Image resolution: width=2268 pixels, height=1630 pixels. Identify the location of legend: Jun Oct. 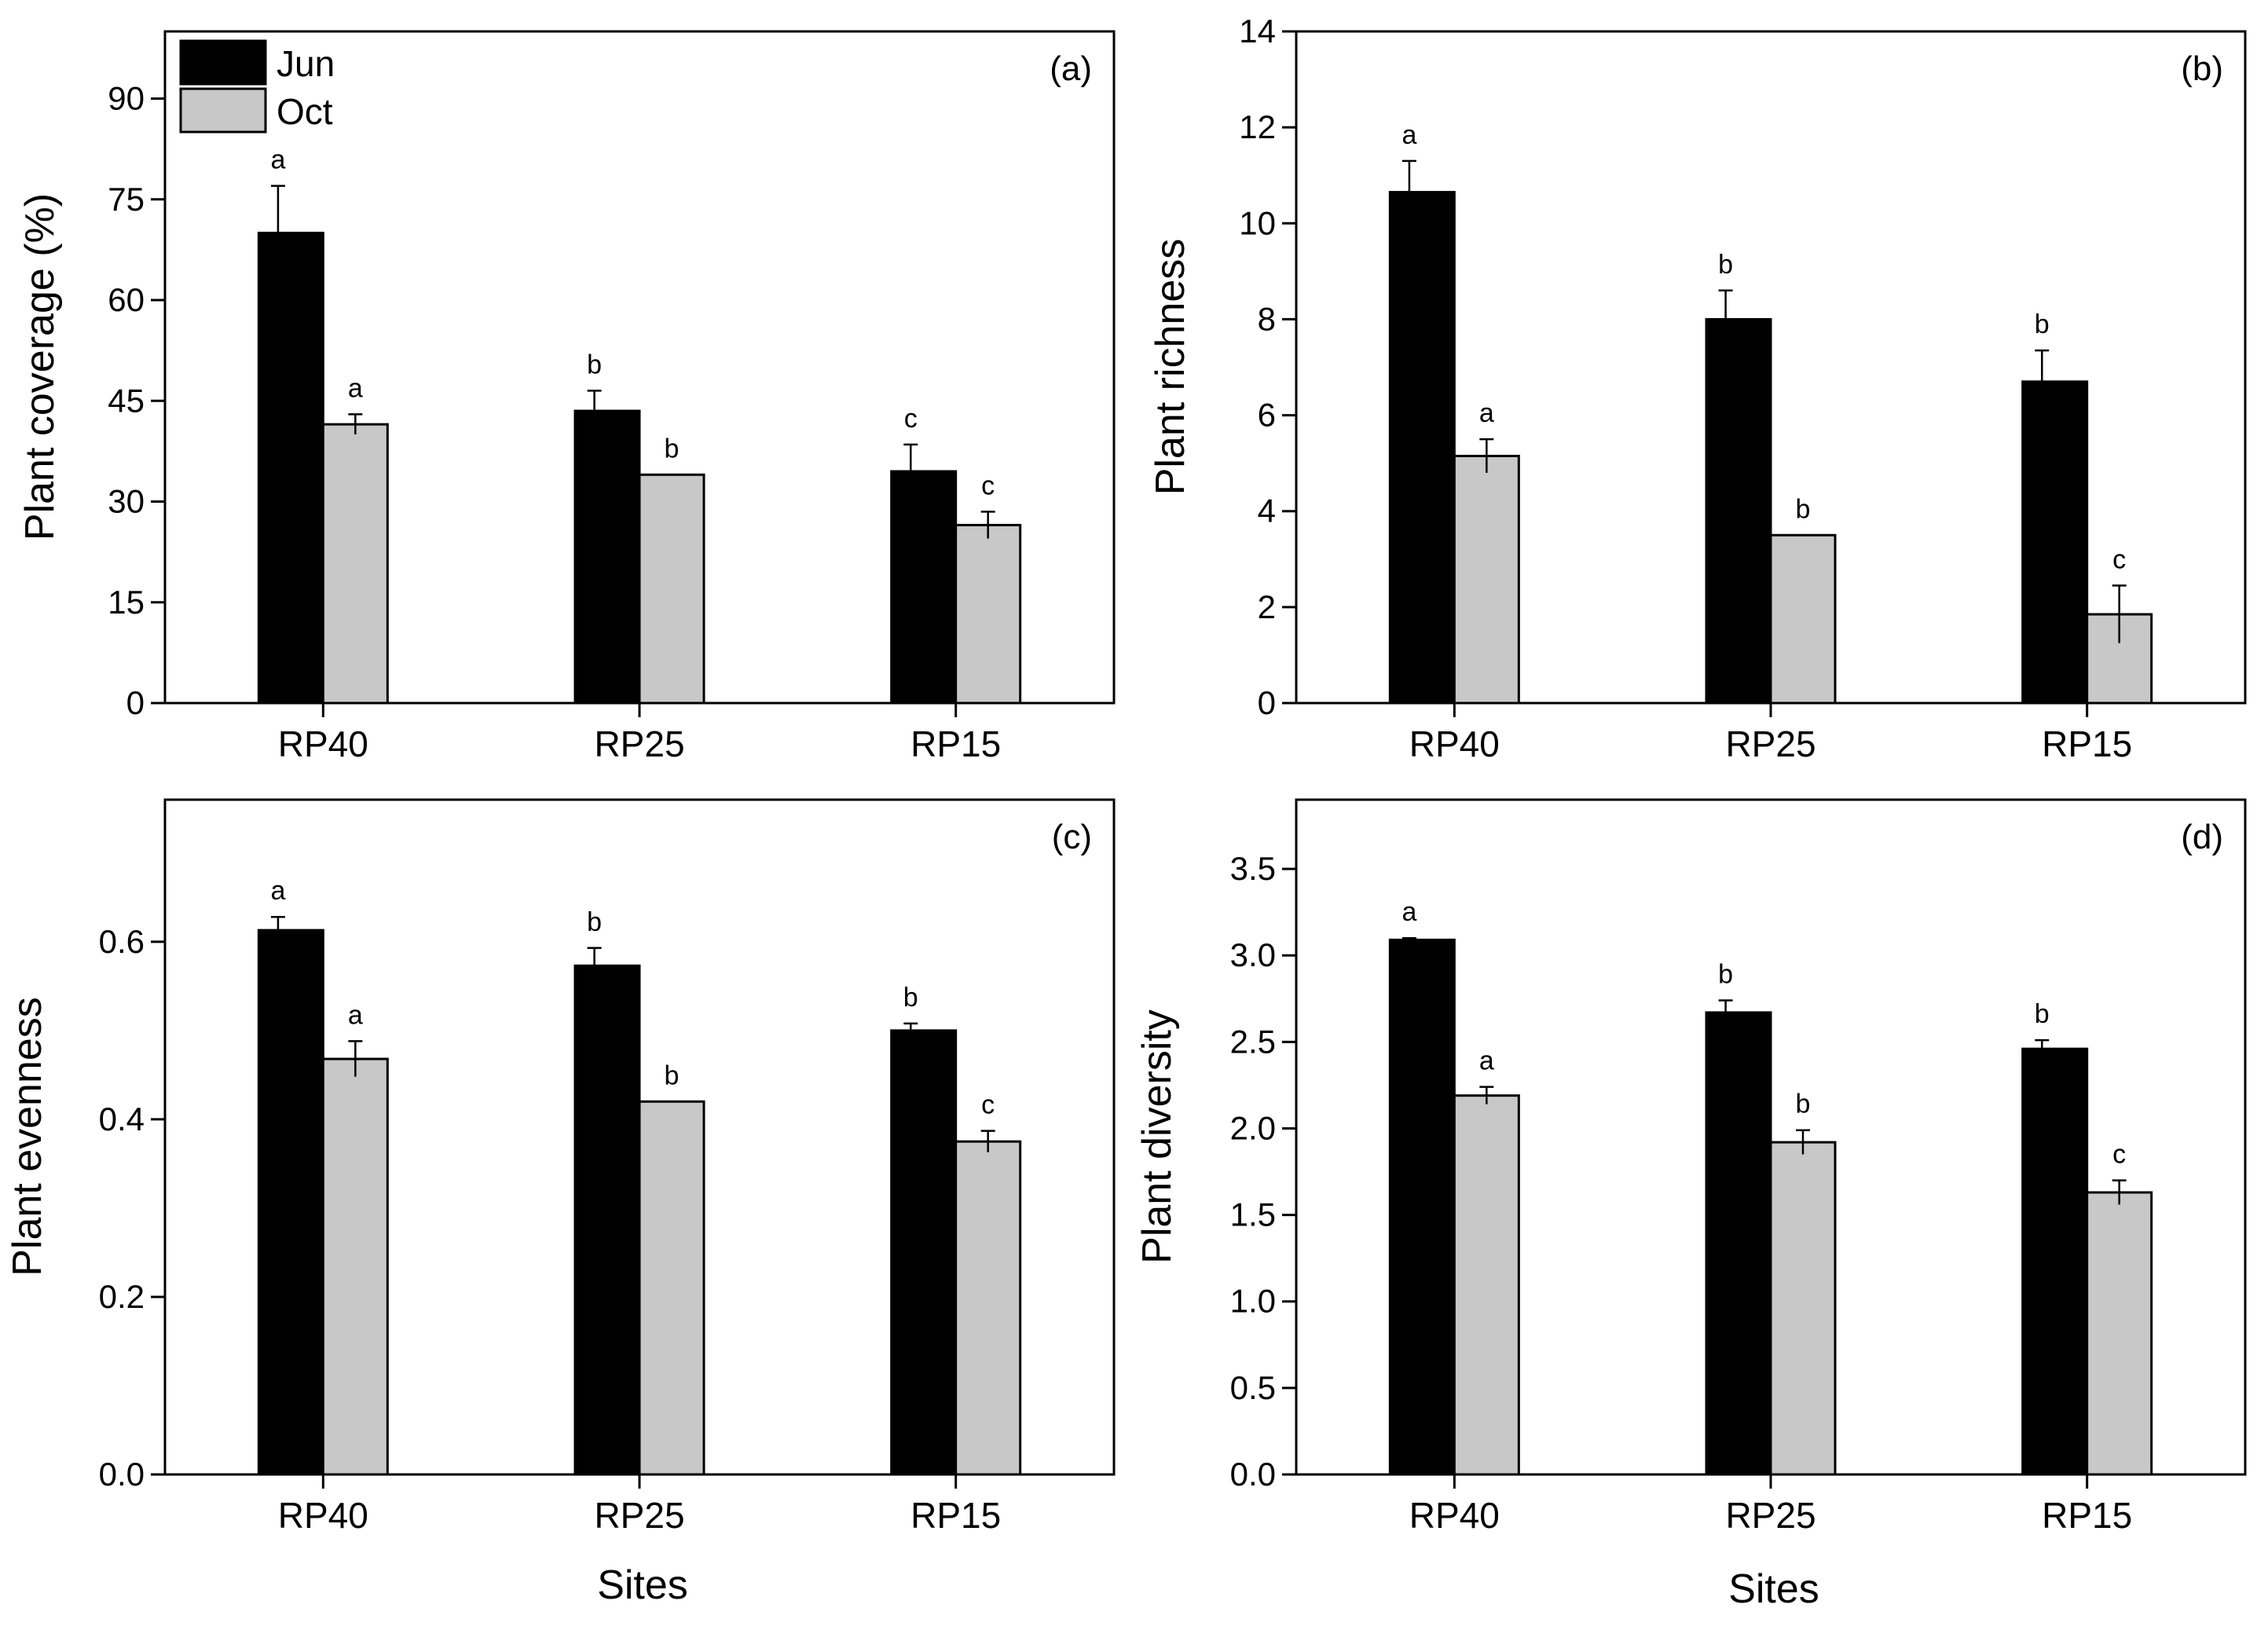
(257, 86).